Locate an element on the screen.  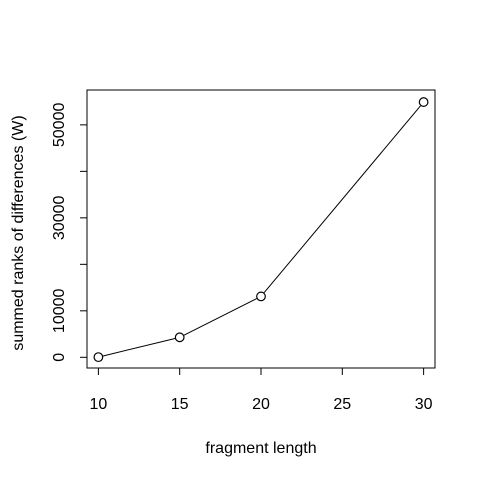
y-axis-label: summed ranks of differences (W) is located at coordinates (18, 232).